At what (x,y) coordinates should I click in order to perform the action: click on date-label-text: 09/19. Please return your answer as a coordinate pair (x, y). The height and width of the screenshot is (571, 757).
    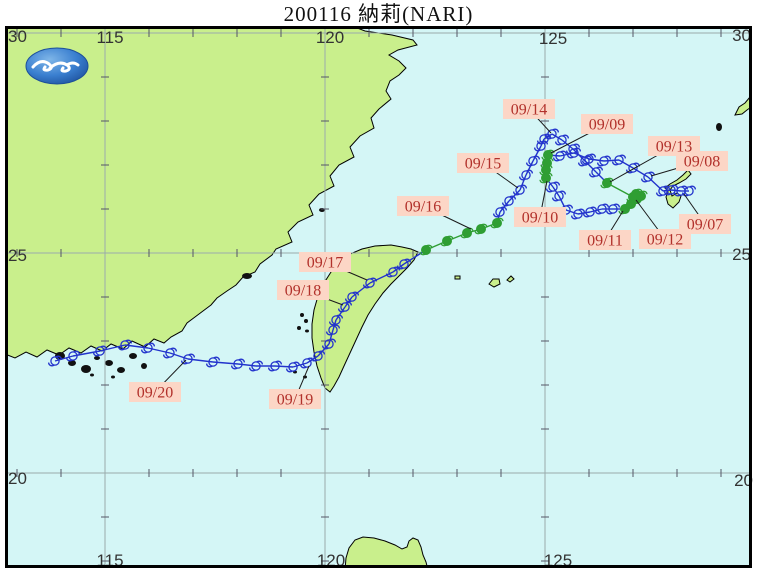
    Looking at the image, I should click on (295, 400).